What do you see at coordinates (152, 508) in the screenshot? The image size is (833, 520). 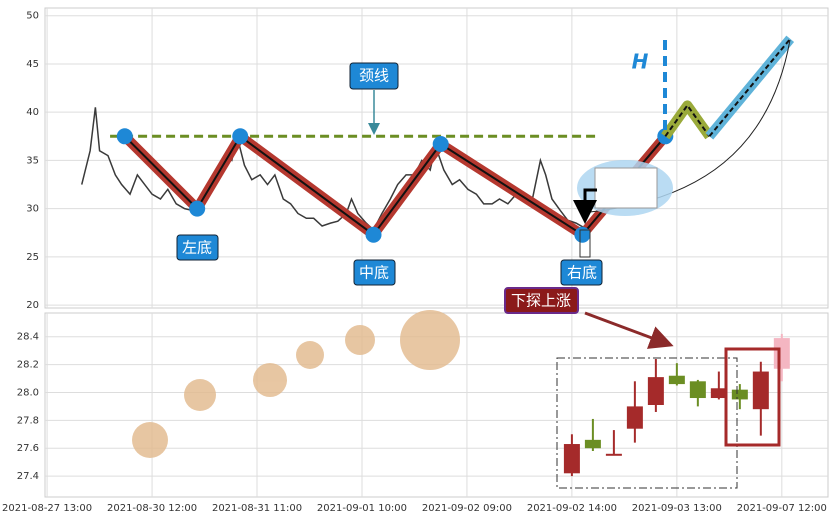 I see `x-tick-label: 2021-08-30 12:00` at bounding box center [152, 508].